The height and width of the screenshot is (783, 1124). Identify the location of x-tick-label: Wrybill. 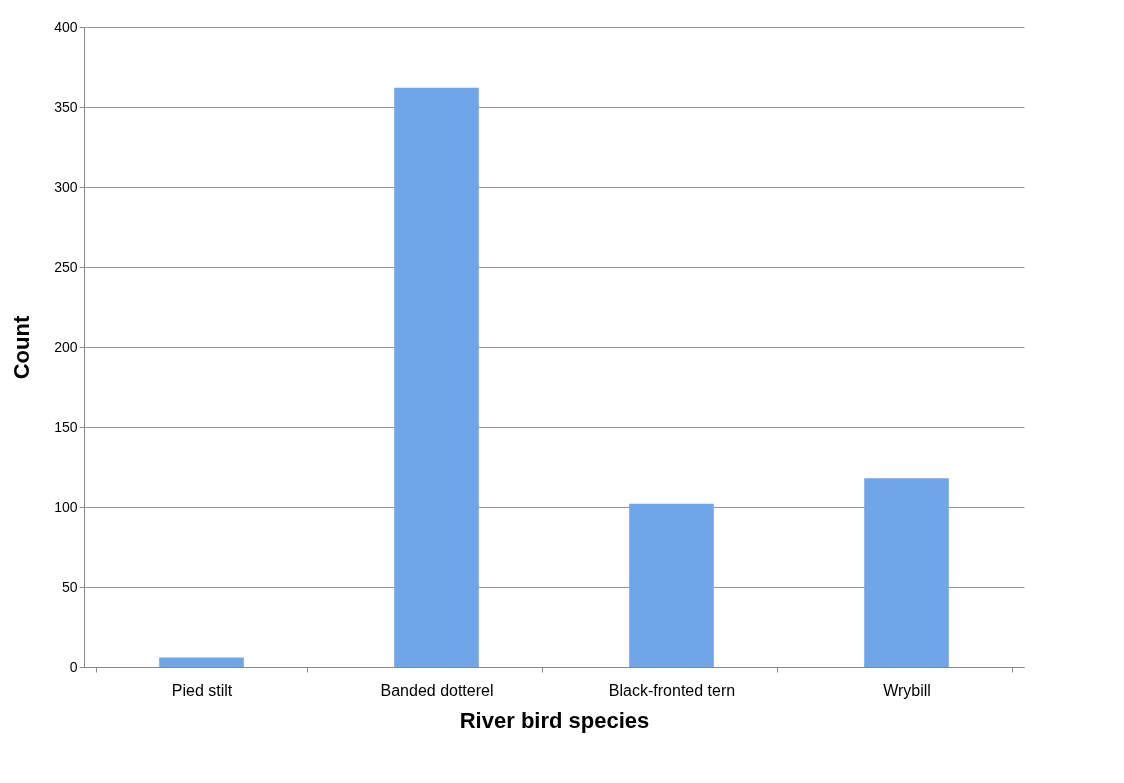
(907, 690).